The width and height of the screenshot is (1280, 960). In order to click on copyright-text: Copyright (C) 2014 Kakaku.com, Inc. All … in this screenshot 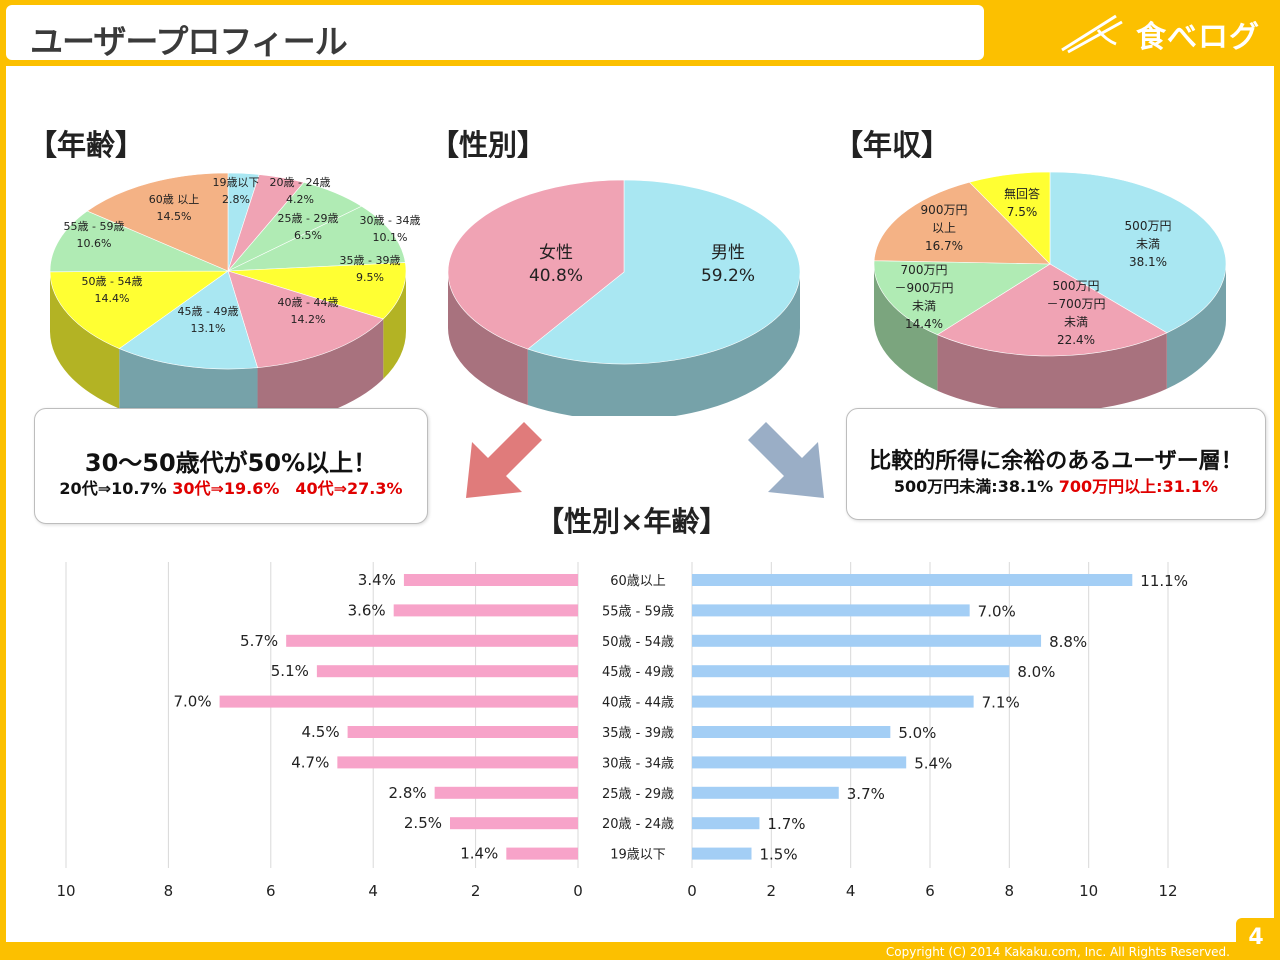, I will do `click(1057, 952)`.